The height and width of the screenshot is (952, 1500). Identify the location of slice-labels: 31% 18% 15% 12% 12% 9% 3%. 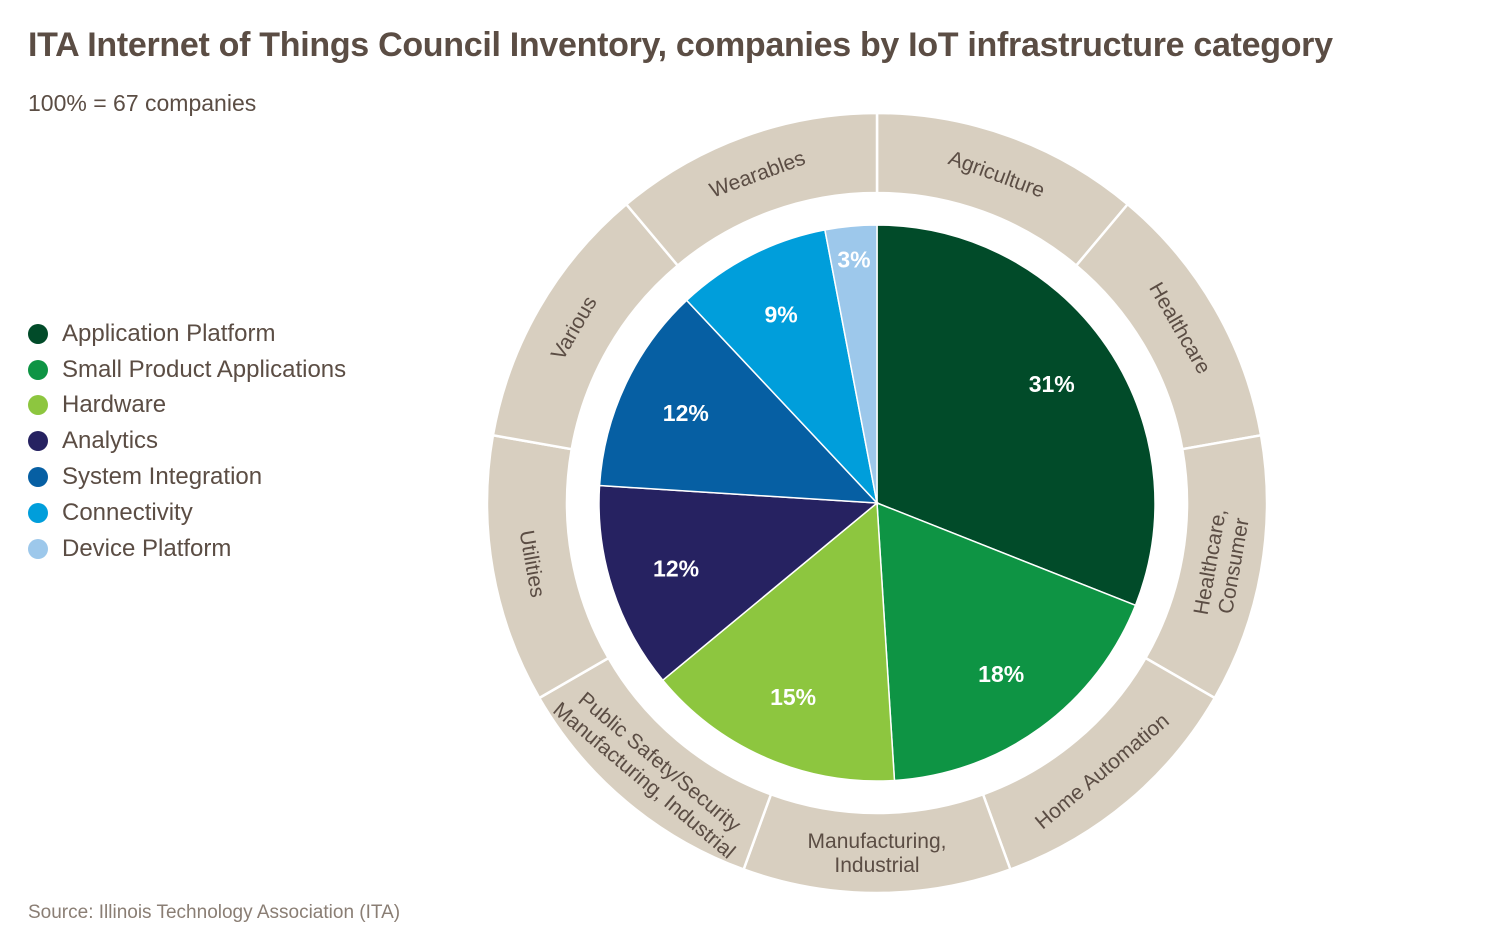
(864, 477).